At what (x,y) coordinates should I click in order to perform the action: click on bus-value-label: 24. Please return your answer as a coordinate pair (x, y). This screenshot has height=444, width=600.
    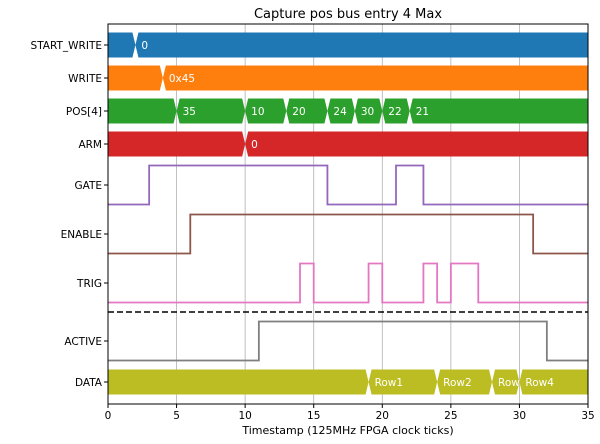
    Looking at the image, I should click on (340, 112).